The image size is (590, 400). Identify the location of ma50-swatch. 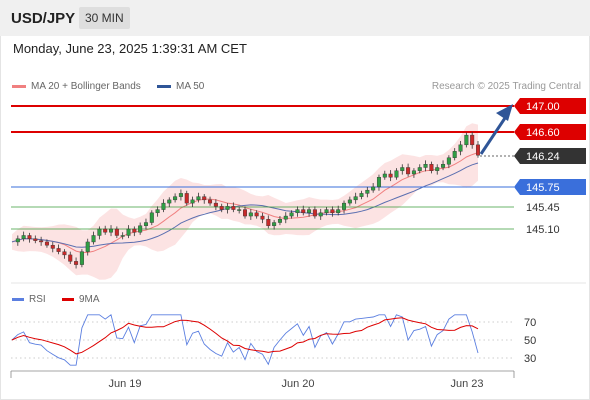
(164, 86).